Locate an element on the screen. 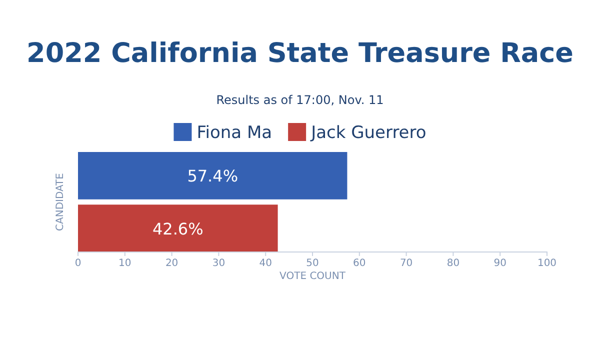  x-tick-label: 30 is located at coordinates (219, 264).